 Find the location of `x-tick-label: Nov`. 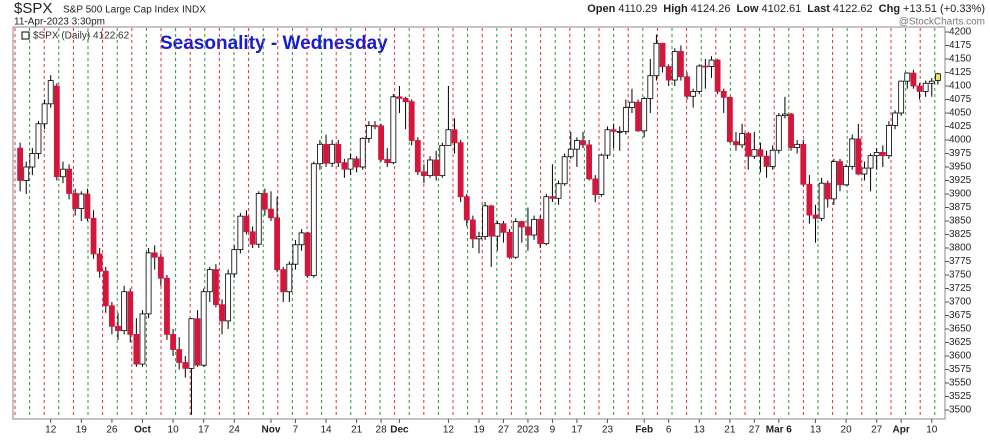

x-tick-label: Nov is located at coordinates (271, 430).